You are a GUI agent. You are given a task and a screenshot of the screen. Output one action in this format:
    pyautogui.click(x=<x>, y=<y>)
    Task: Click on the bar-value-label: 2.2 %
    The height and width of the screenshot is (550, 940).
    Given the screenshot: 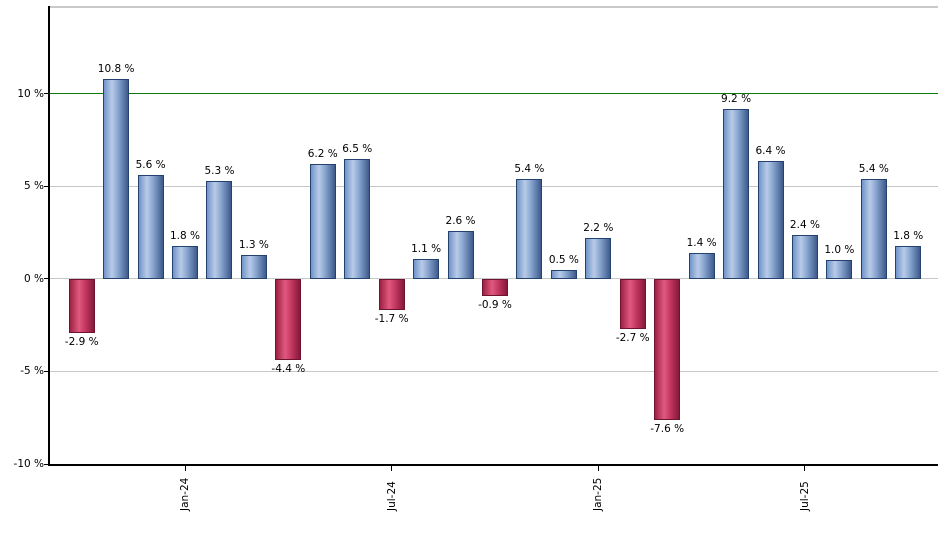 What is the action you would take?
    pyautogui.click(x=598, y=228)
    